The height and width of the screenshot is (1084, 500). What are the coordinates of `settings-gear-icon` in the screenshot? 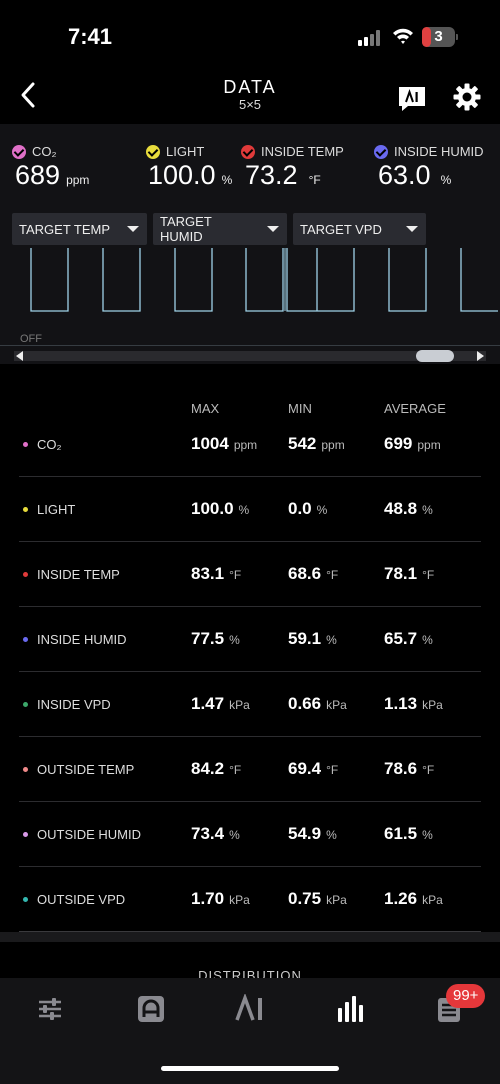 It's located at (467, 97).